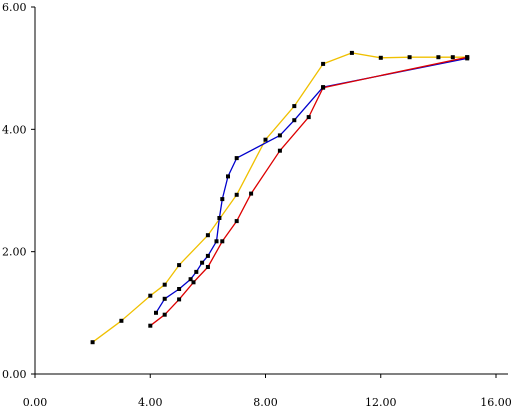  What do you see at coordinates (150, 402) in the screenshot?
I see `x-tick-label: 4.00` at bounding box center [150, 402].